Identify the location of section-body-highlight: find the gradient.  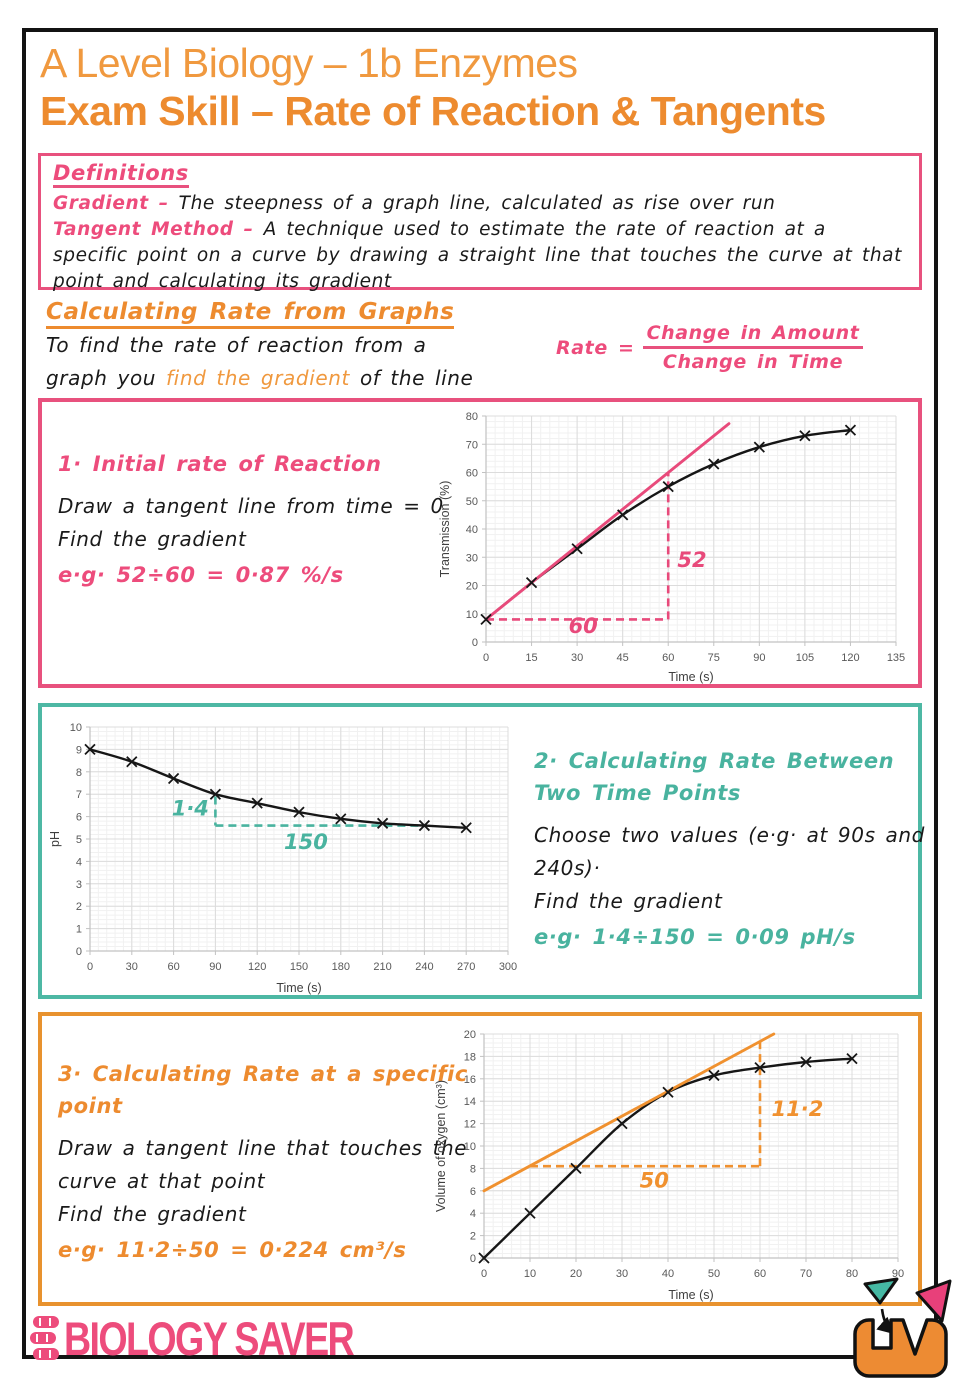
(258, 378).